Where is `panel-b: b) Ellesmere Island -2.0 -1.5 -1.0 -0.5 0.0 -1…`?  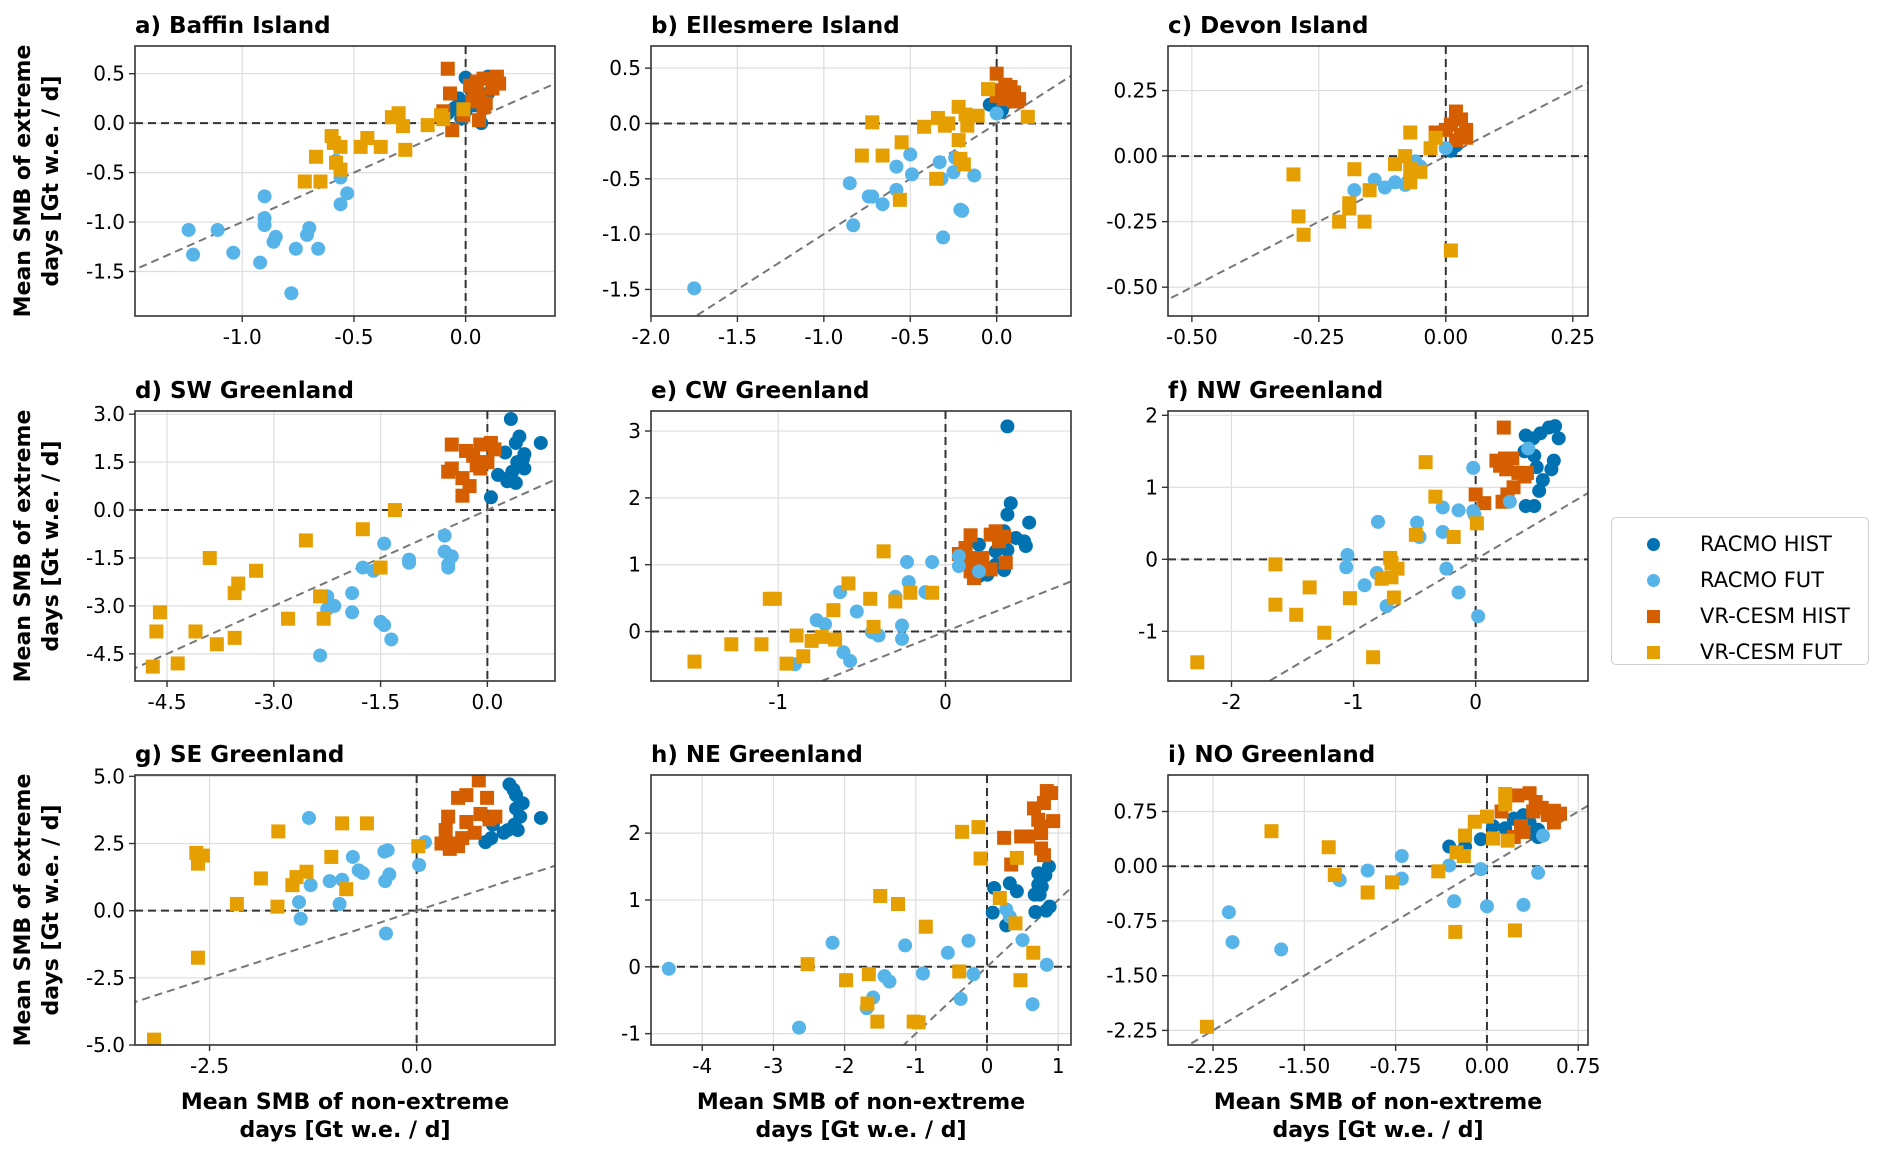 panel-b: b) Ellesmere Island -2.0 -1.5 -1.0 -0.5 0.0 -1… is located at coordinates (837, 181).